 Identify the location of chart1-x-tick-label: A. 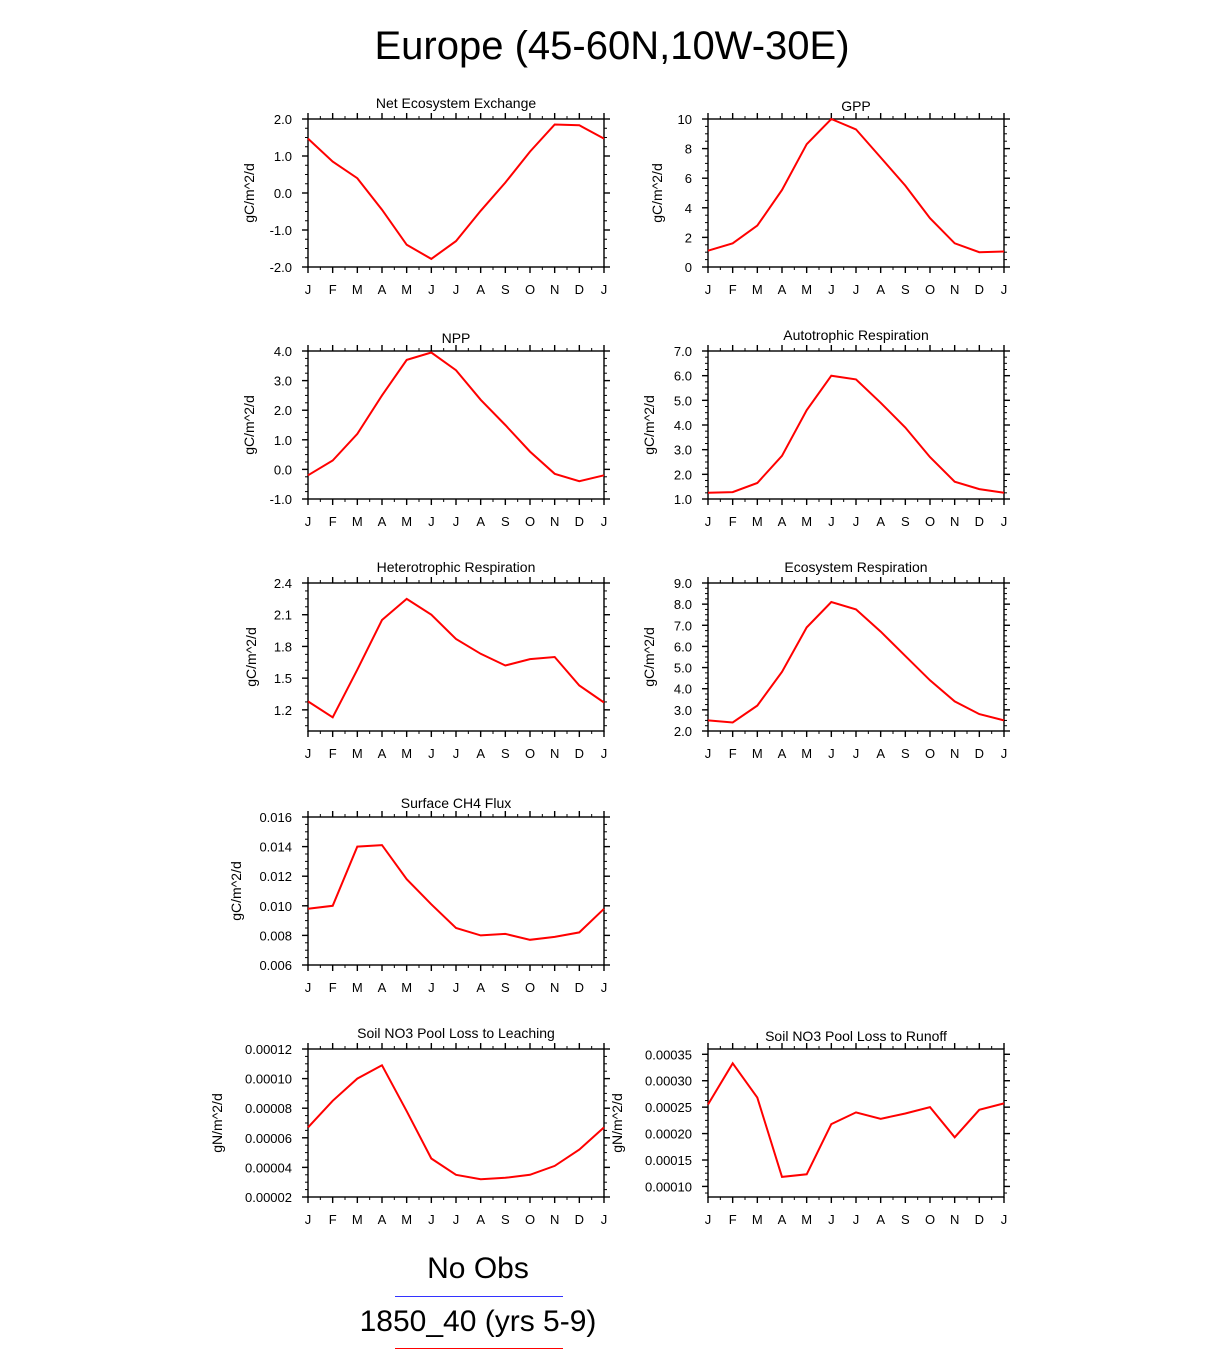
(382, 289).